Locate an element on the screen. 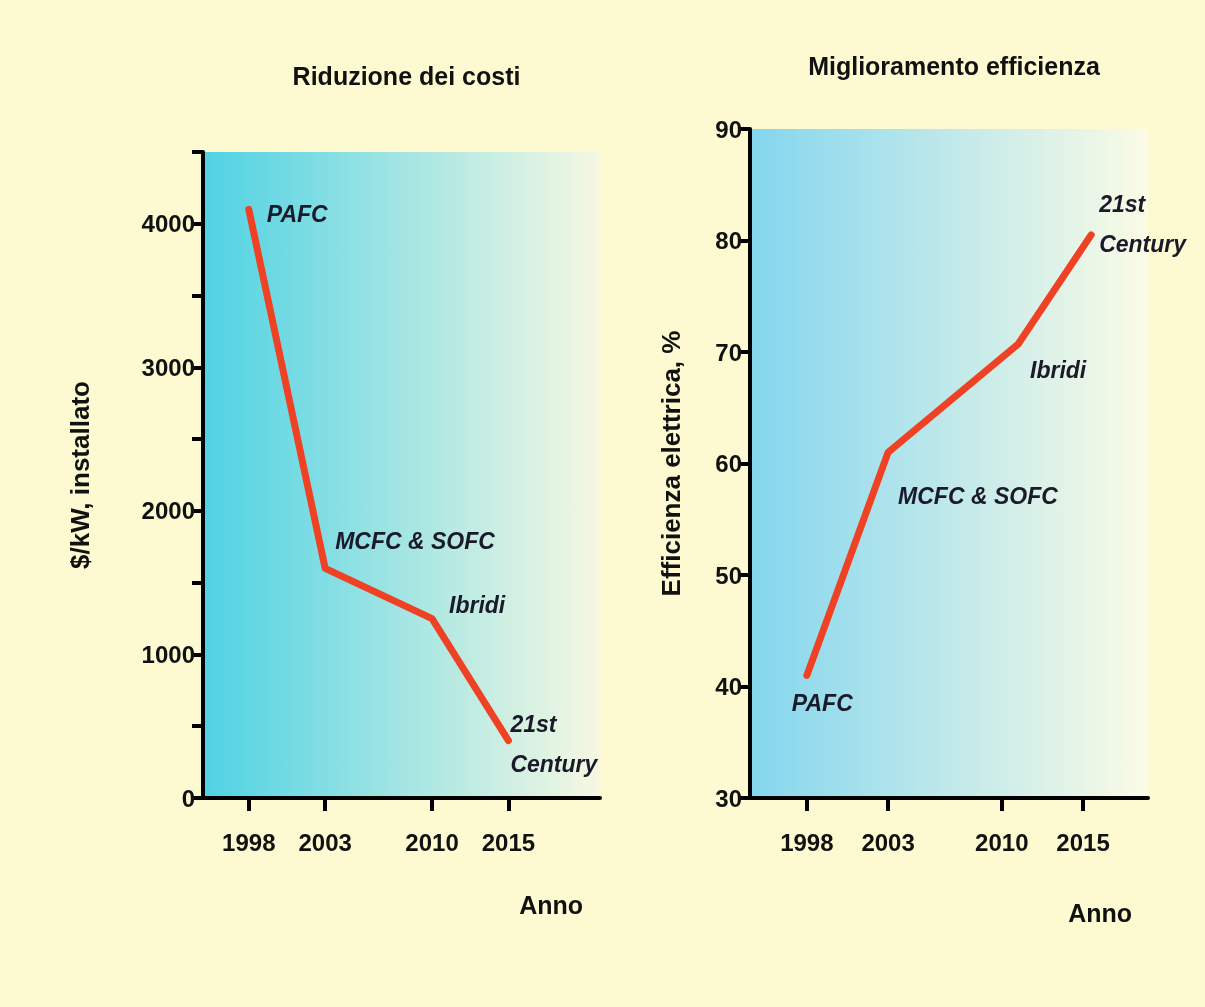 The image size is (1205, 1007). y-tick-label: 60 is located at coordinates (728, 463).